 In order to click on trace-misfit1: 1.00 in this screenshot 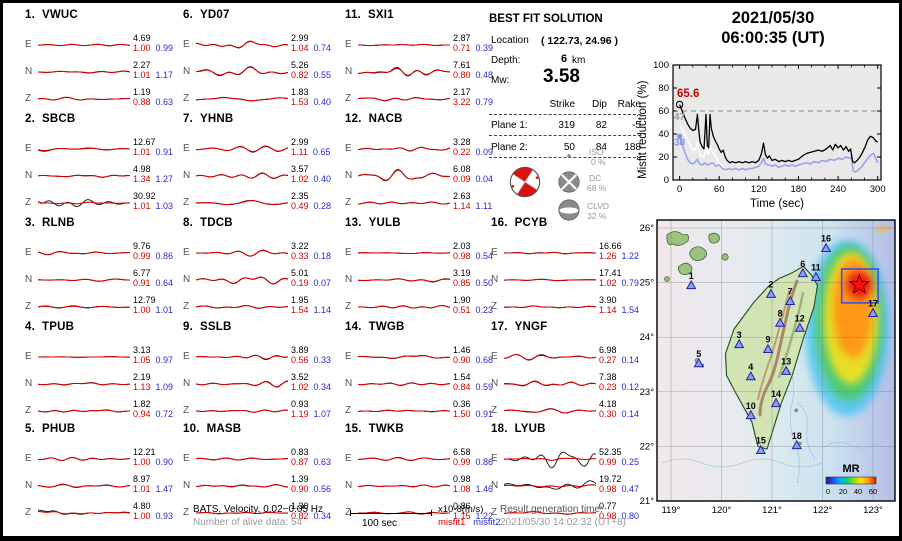, I will do `click(142, 48)`.